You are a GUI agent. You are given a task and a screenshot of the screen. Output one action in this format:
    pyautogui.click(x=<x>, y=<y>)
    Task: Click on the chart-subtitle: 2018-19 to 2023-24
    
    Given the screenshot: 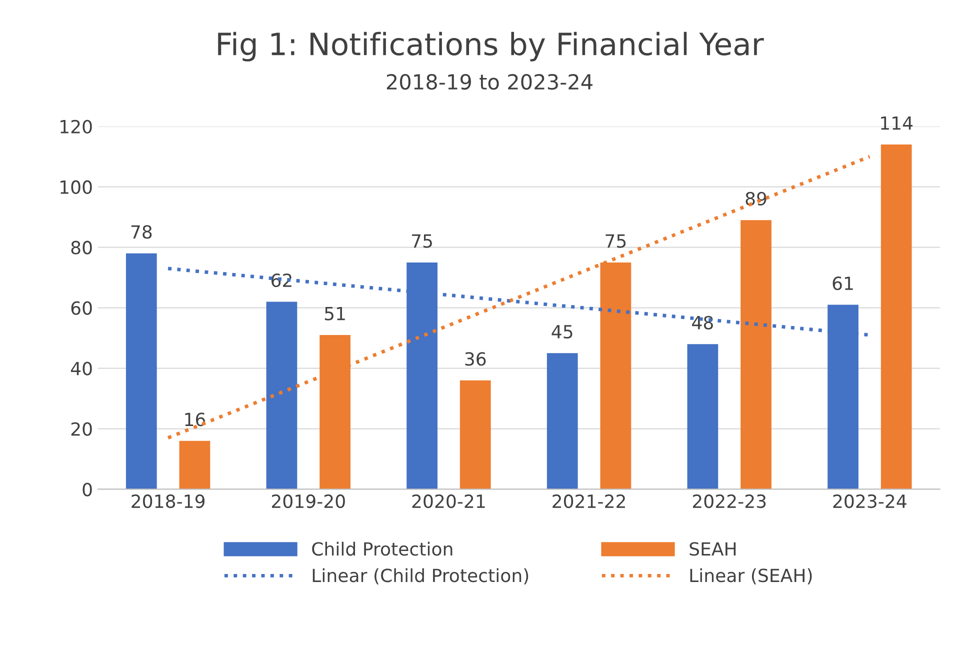 What is the action you would take?
    pyautogui.click(x=489, y=82)
    